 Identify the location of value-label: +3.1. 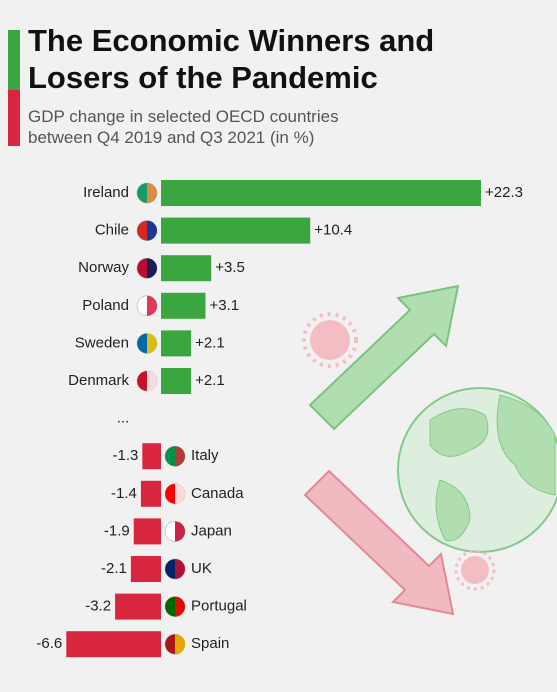
(224, 305).